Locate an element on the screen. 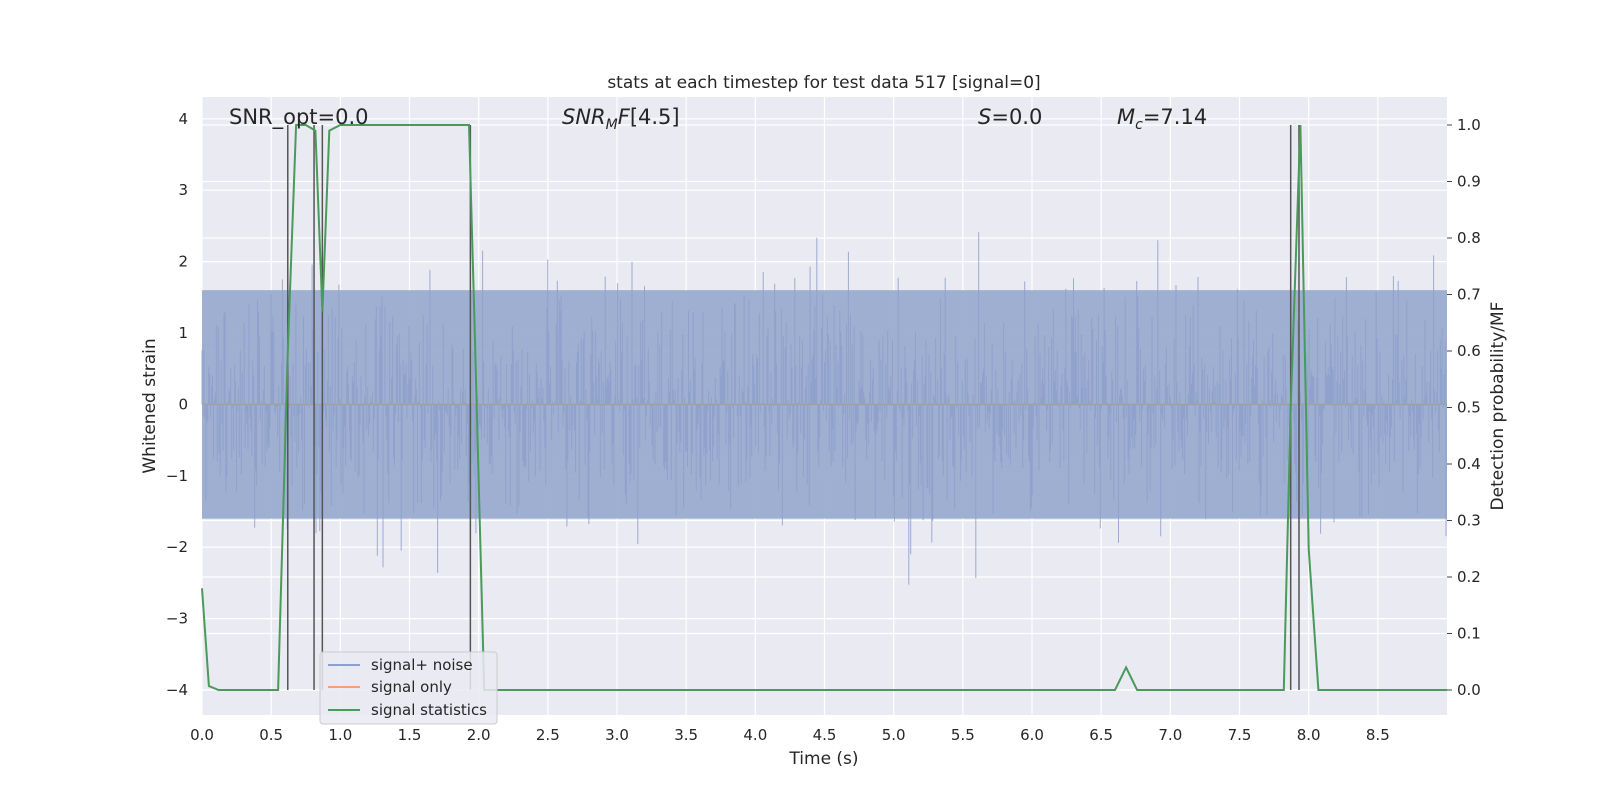 This screenshot has height=804, width=1600. y-axis-right-label: Detection probability/MF is located at coordinates (1498, 406).